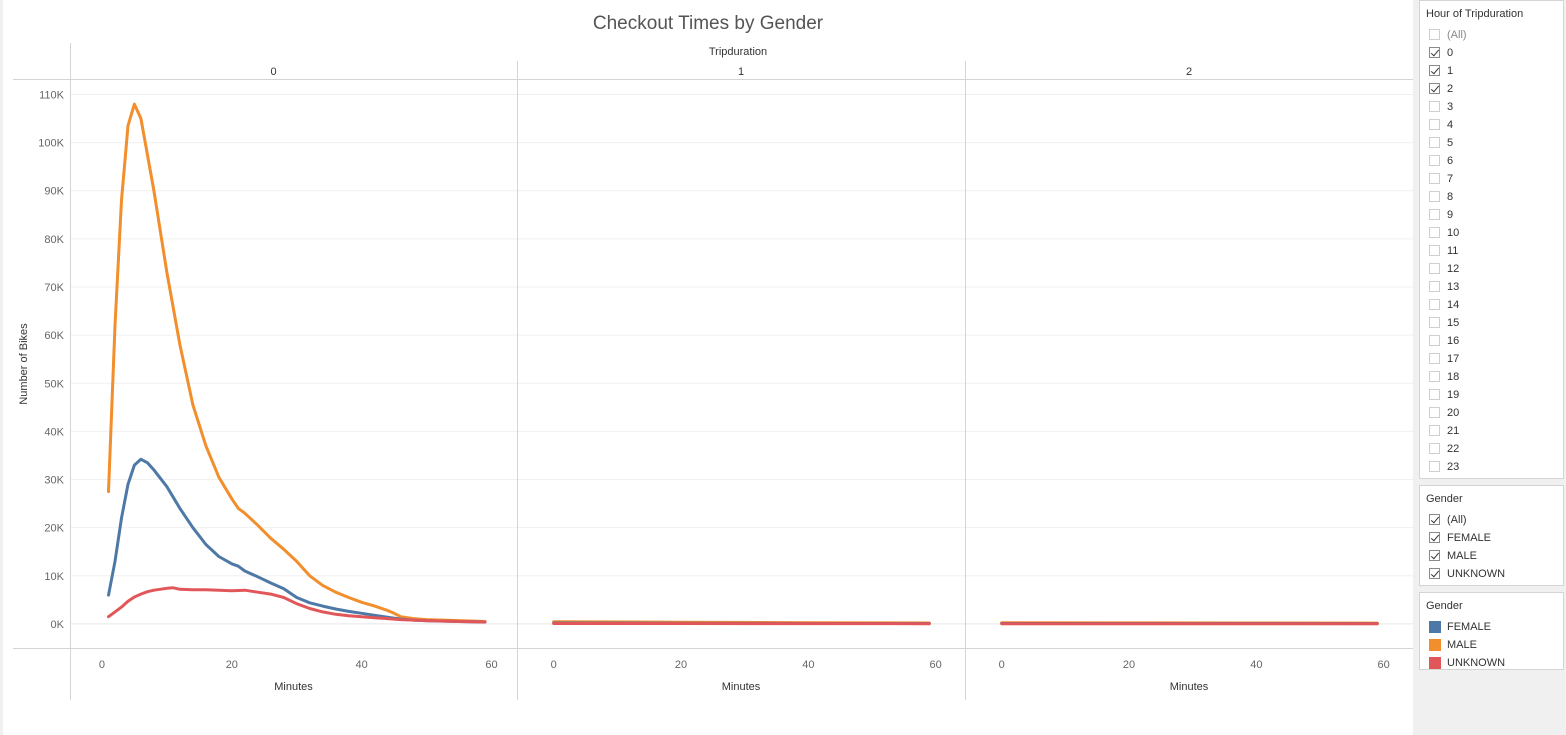  Describe the element at coordinates (1491, 467) in the screenshot. I see `hour-option-23: 23` at that location.